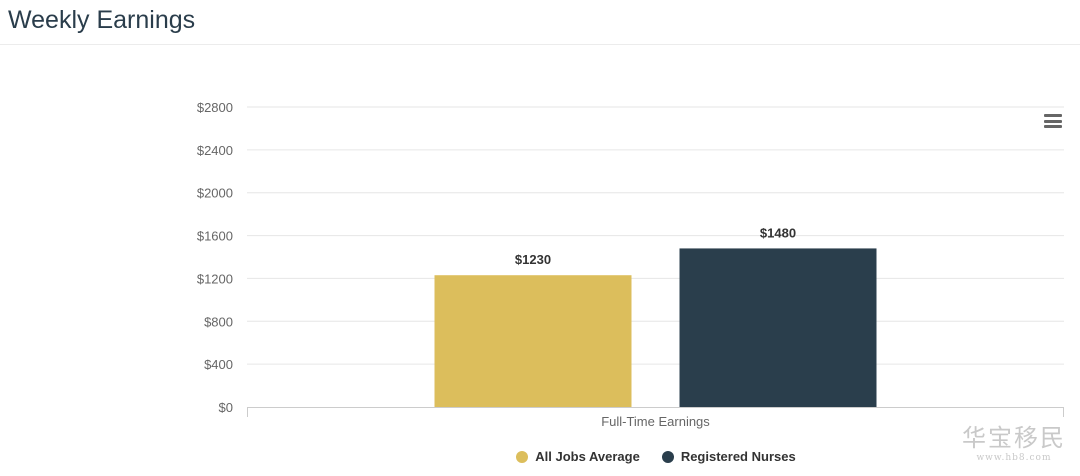 This screenshot has width=1080, height=476. I want to click on title-divider, so click(540, 44).